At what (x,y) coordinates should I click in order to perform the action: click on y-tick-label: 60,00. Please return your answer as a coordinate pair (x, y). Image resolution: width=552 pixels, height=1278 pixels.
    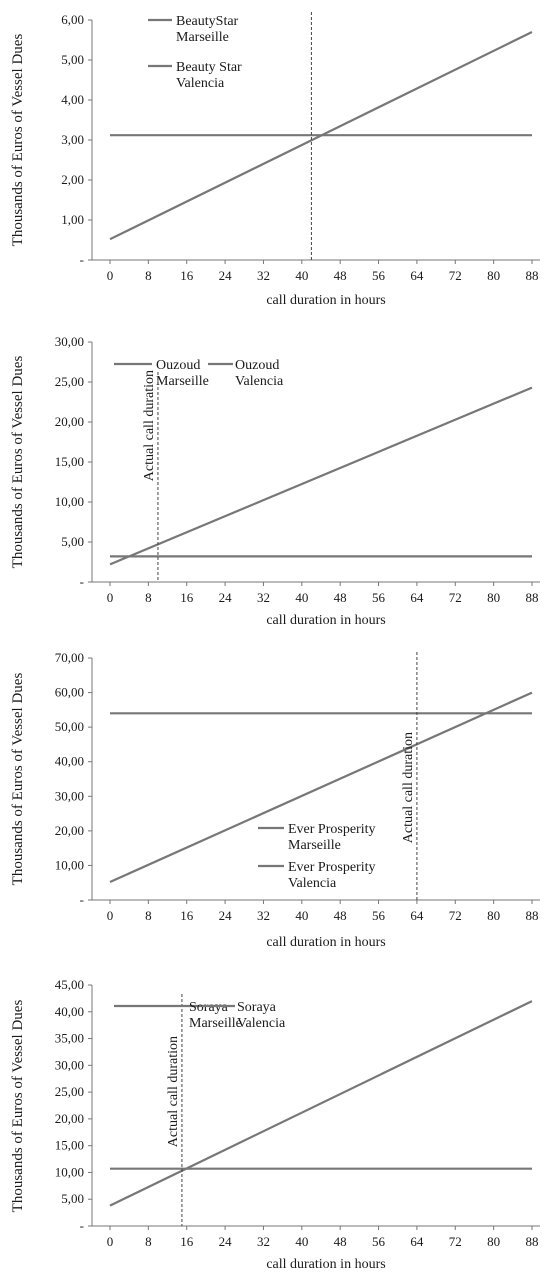
    Looking at the image, I should click on (69, 692).